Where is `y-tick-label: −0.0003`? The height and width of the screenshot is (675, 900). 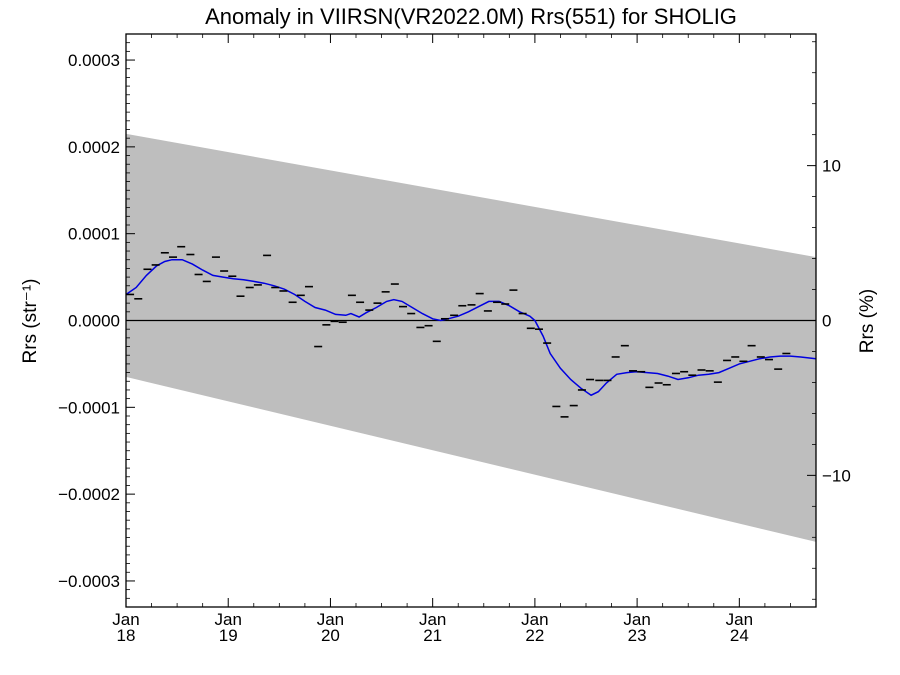 y-tick-label: −0.0003 is located at coordinates (89, 581).